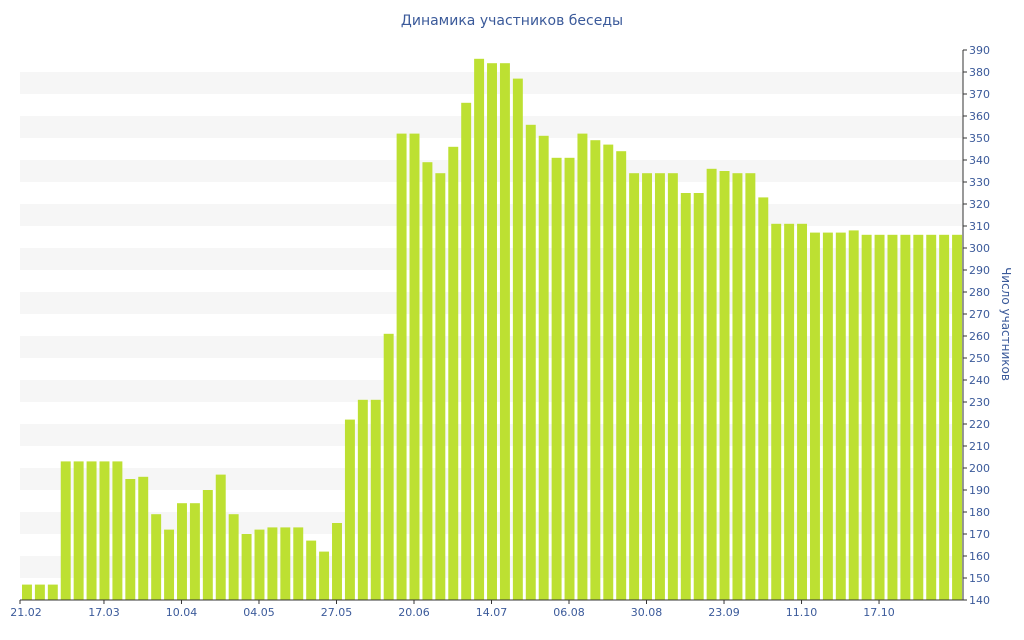  Describe the element at coordinates (979, 358) in the screenshot. I see `y-tick-label: 250` at that location.